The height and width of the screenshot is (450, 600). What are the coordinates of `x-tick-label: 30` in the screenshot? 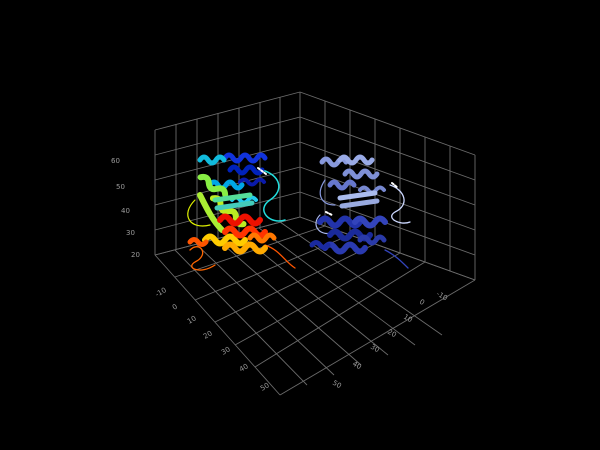 It's located at (226, 350).